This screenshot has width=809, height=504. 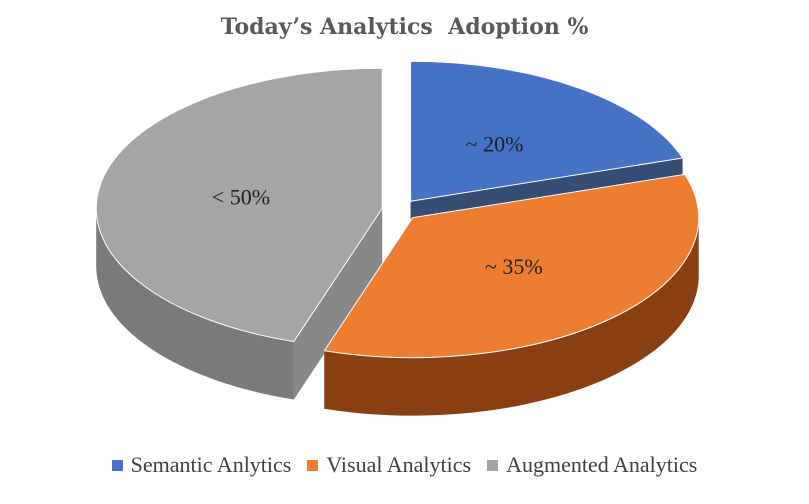 I want to click on chart-title: Today’s Analytics Adoption %, so click(x=404, y=27).